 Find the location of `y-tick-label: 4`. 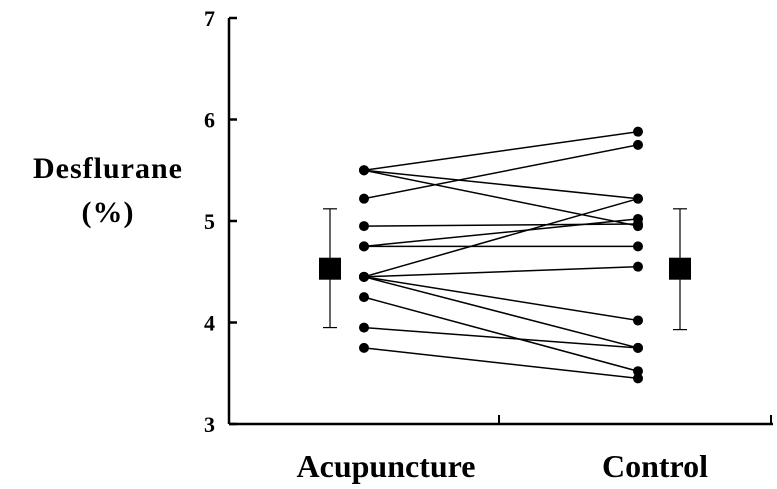

y-tick-label: 4 is located at coordinates (209, 323).